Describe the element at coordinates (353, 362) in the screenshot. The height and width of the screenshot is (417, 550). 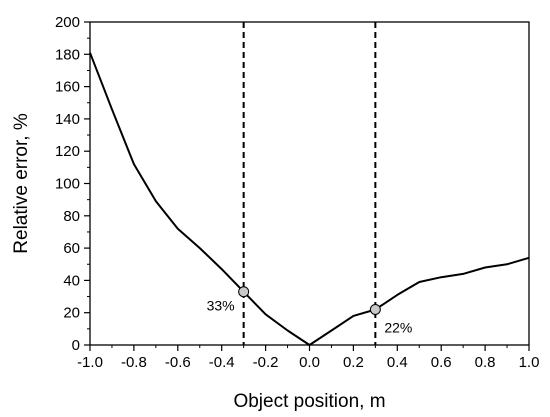
I see `x-tick-label: 0.2` at that location.